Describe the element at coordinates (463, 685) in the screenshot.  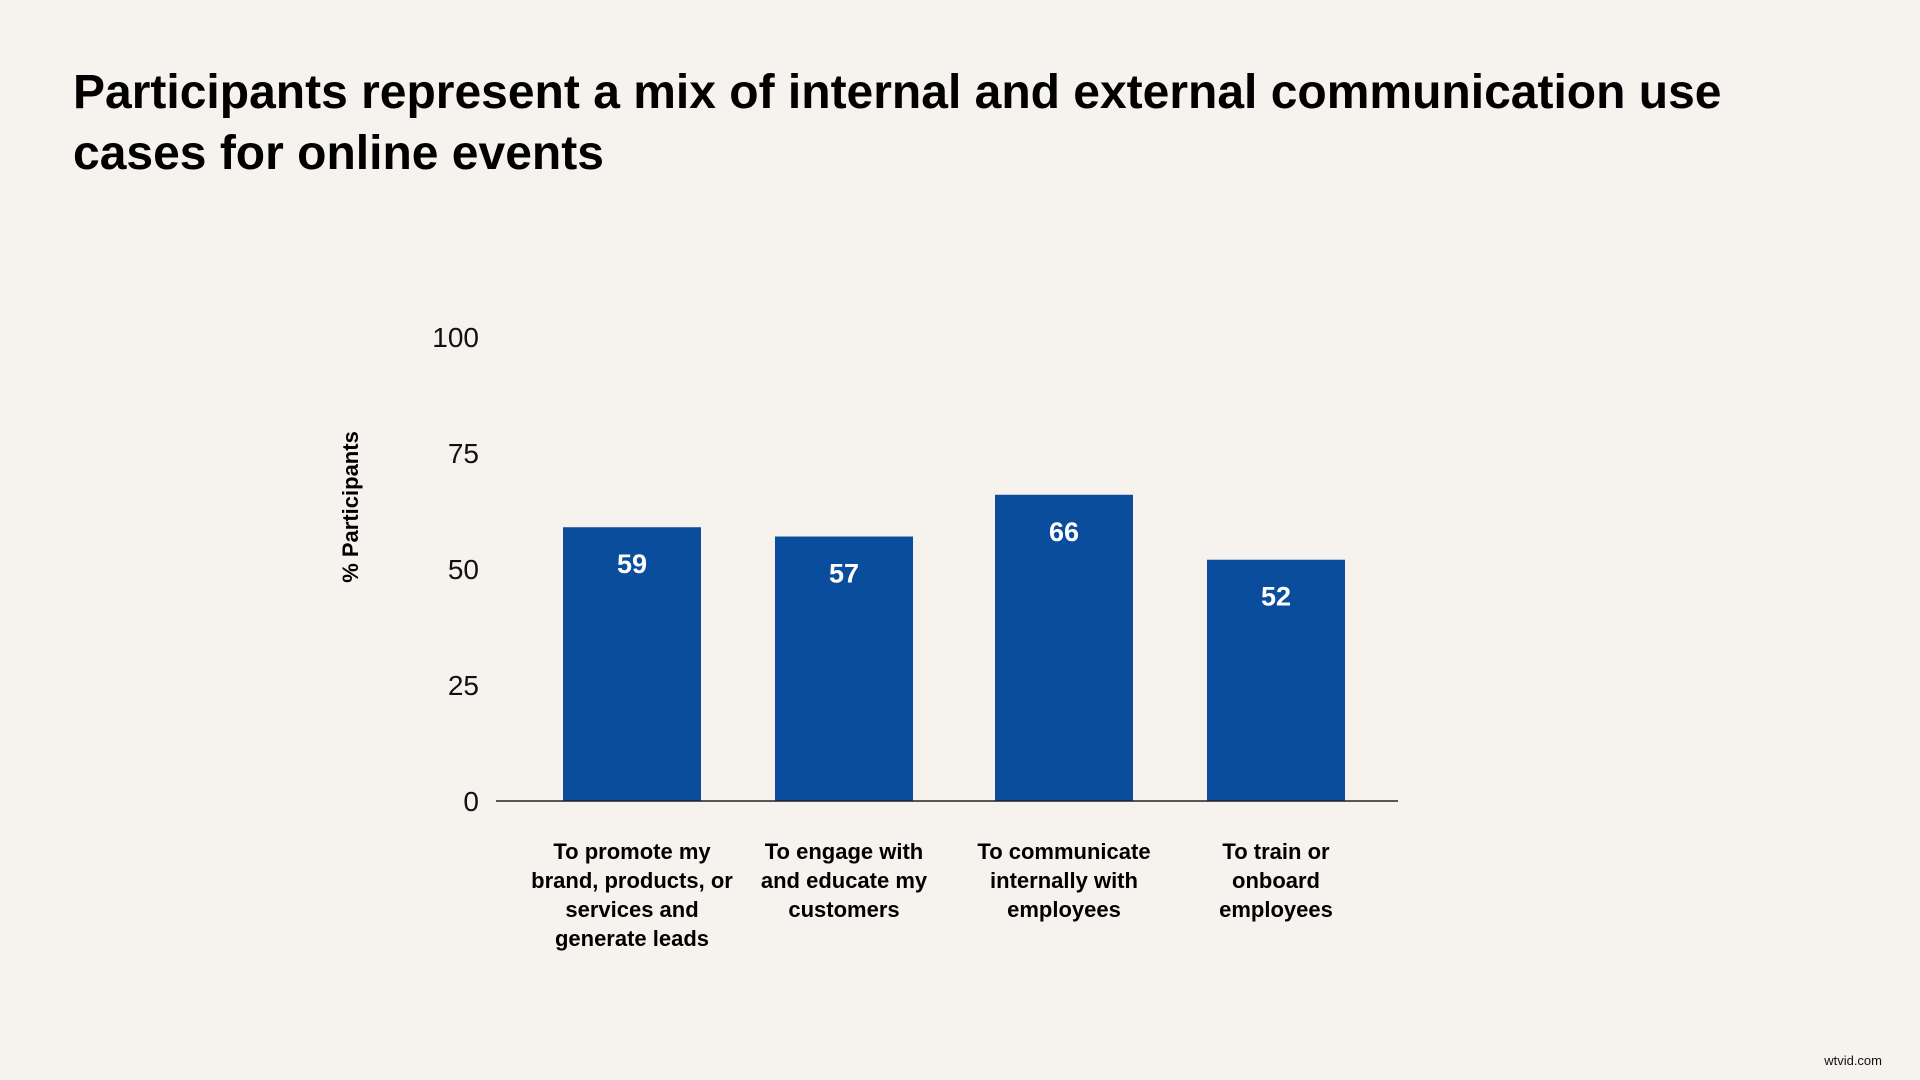
I see `y-tick-label: 25` at that location.